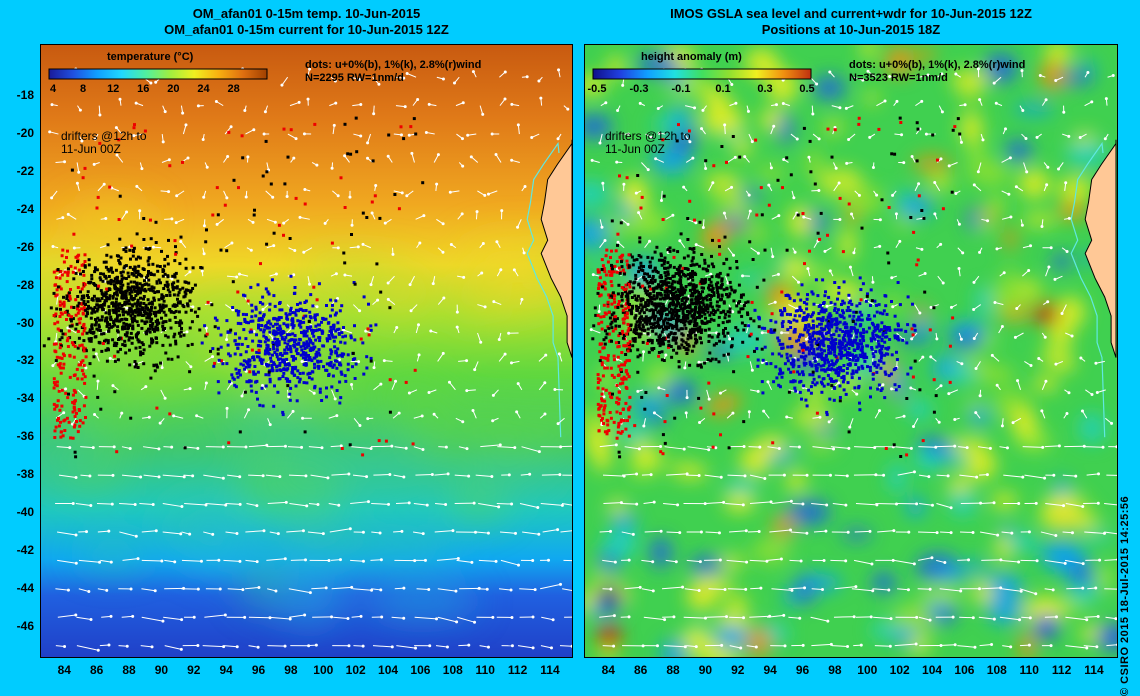 Image resolution: width=1140 pixels, height=696 pixels. What do you see at coordinates (349, 268) in the screenshot?
I see `temperature-eddy` at bounding box center [349, 268].